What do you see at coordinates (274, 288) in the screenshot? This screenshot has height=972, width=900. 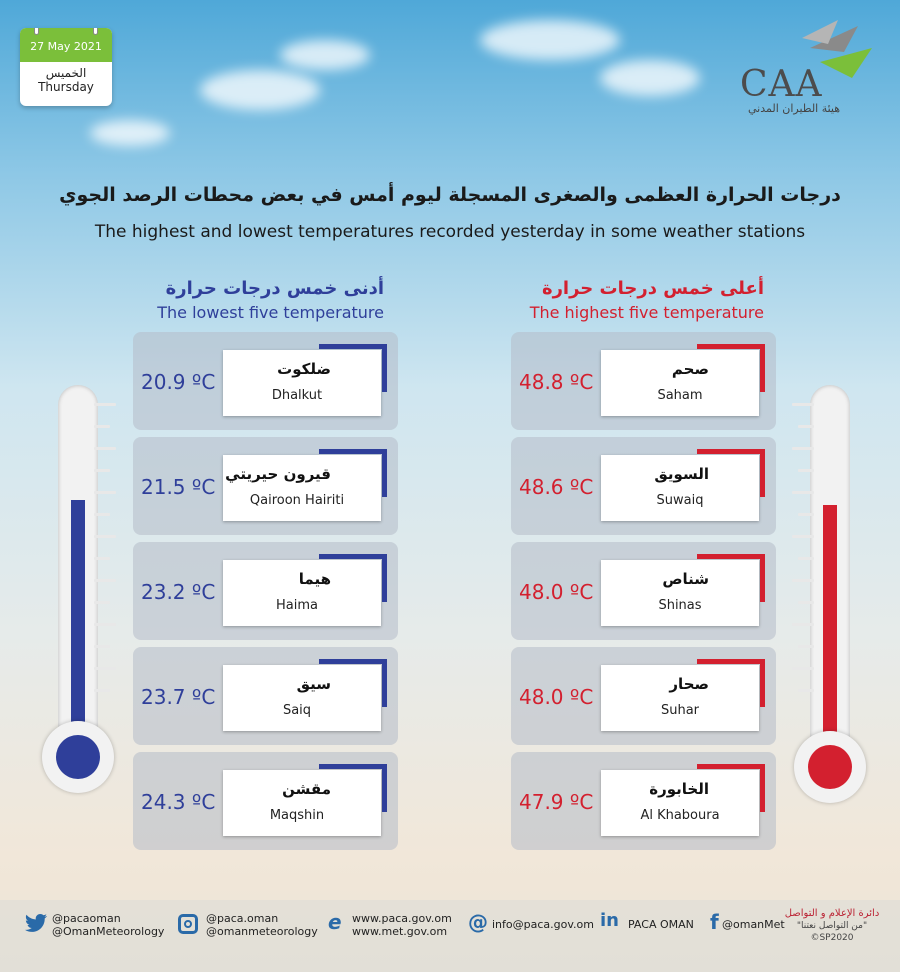 I see `lowest-heading-arabic: أدنى خمس درجات حرارة` at bounding box center [274, 288].